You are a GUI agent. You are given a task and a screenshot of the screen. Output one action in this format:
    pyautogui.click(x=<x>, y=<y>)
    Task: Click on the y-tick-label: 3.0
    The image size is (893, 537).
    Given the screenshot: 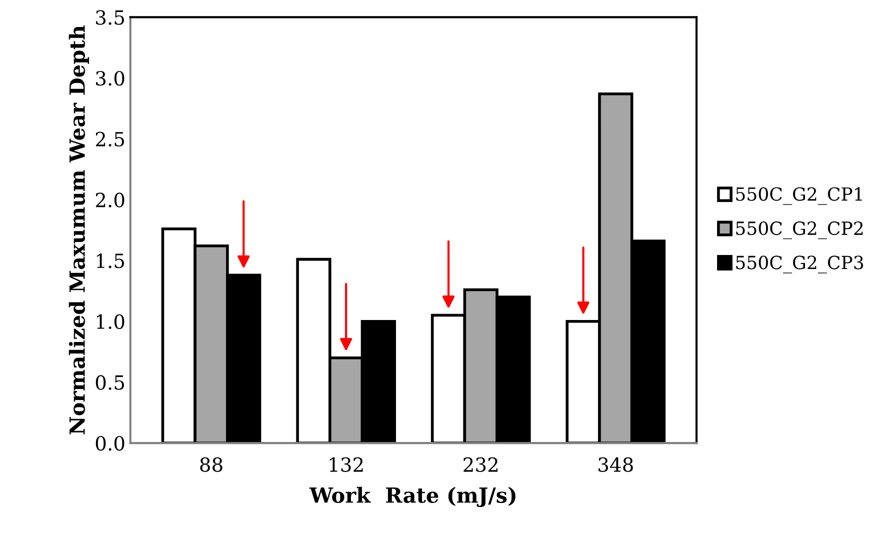 What is the action you would take?
    pyautogui.click(x=110, y=78)
    